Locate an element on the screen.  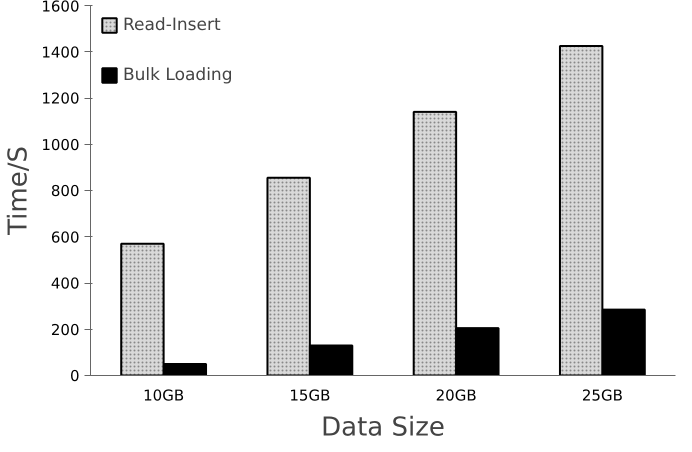
x-axis-title: Data Size is located at coordinates (383, 427).